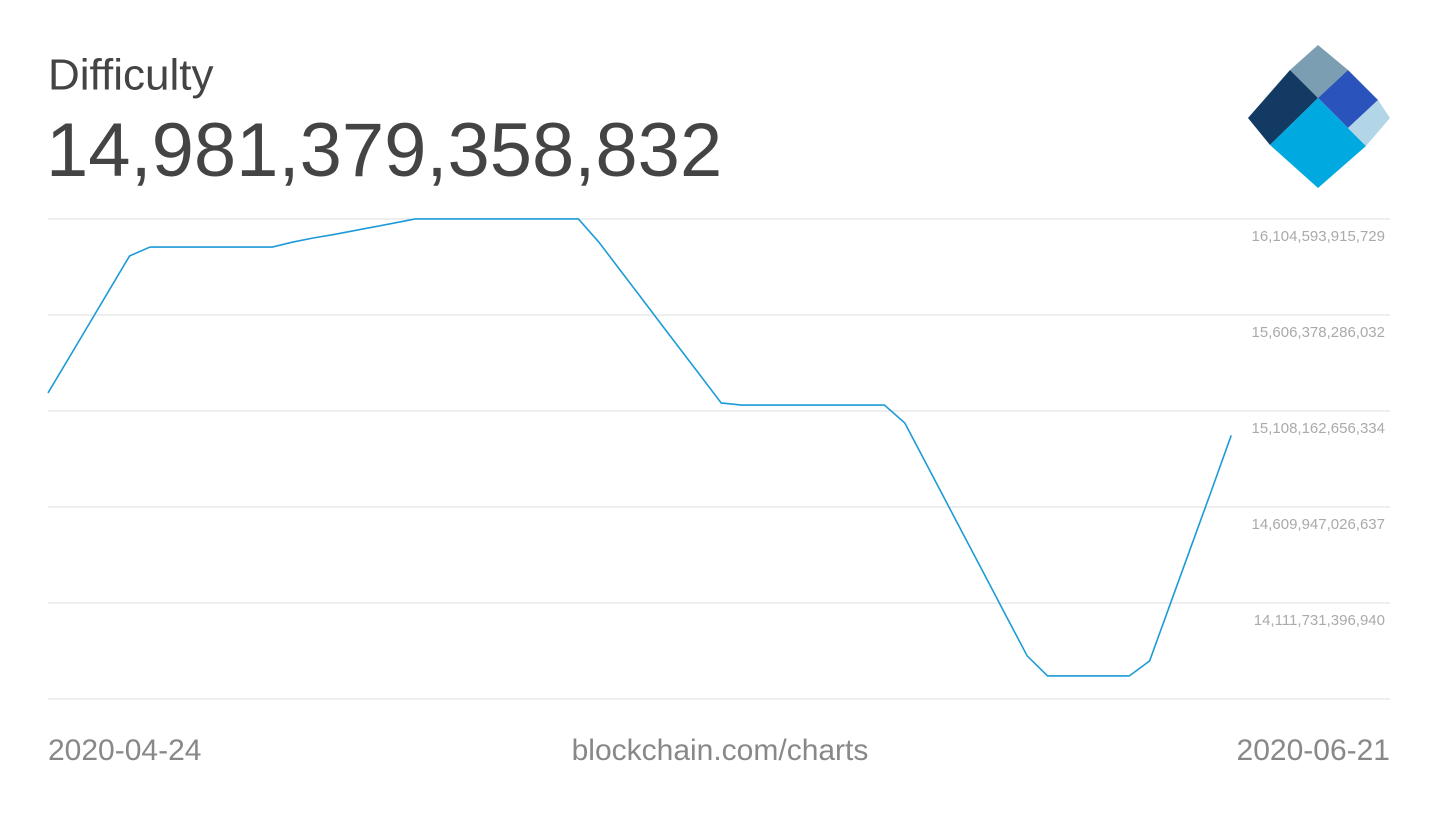 The image size is (1440, 815). What do you see at coordinates (1318, 236) in the screenshot?
I see `y-tick-label: 16,104,593,915,729` at bounding box center [1318, 236].